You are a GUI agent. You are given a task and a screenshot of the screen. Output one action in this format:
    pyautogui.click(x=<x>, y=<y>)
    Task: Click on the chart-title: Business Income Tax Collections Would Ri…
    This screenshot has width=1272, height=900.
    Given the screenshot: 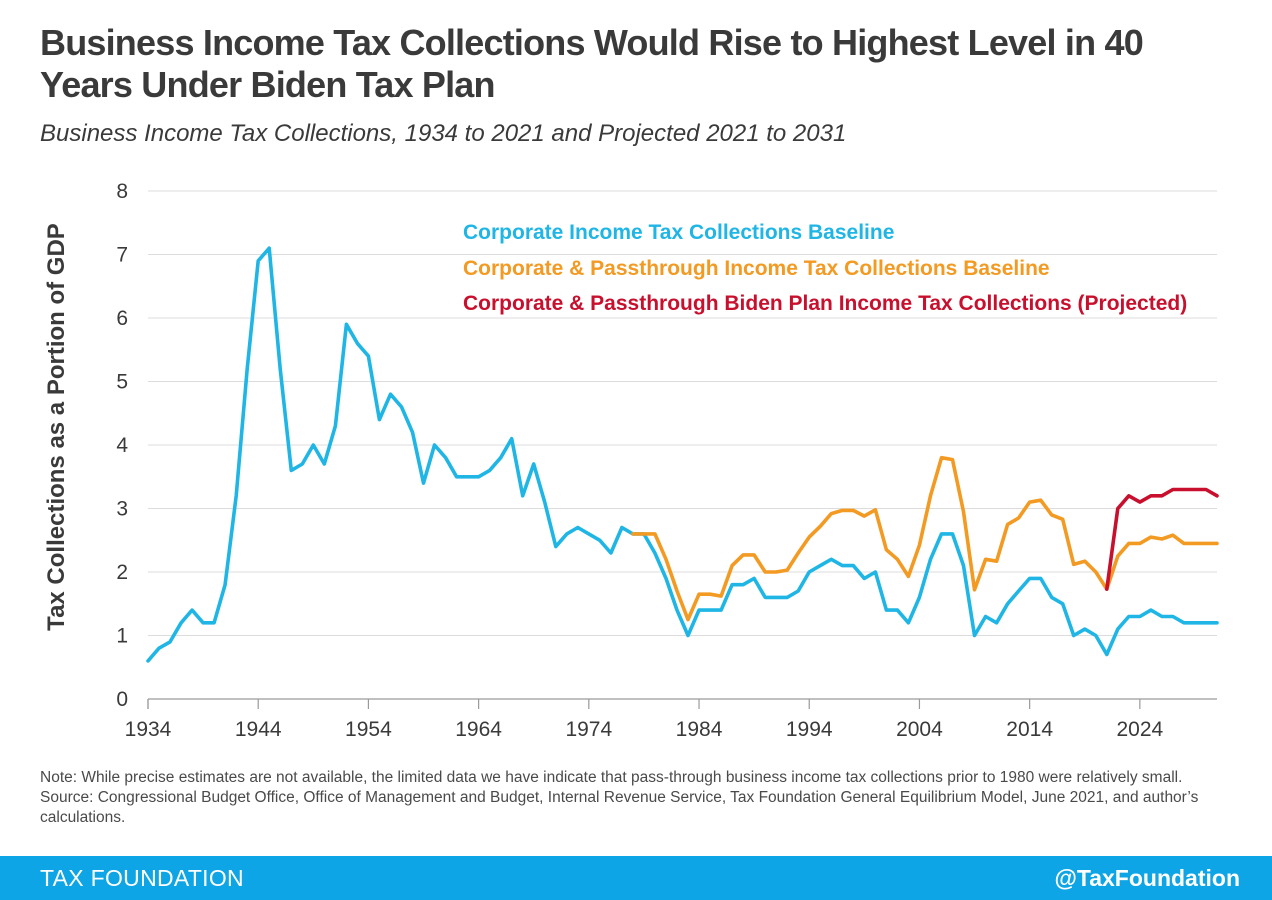 What is the action you would take?
    pyautogui.click(x=592, y=63)
    